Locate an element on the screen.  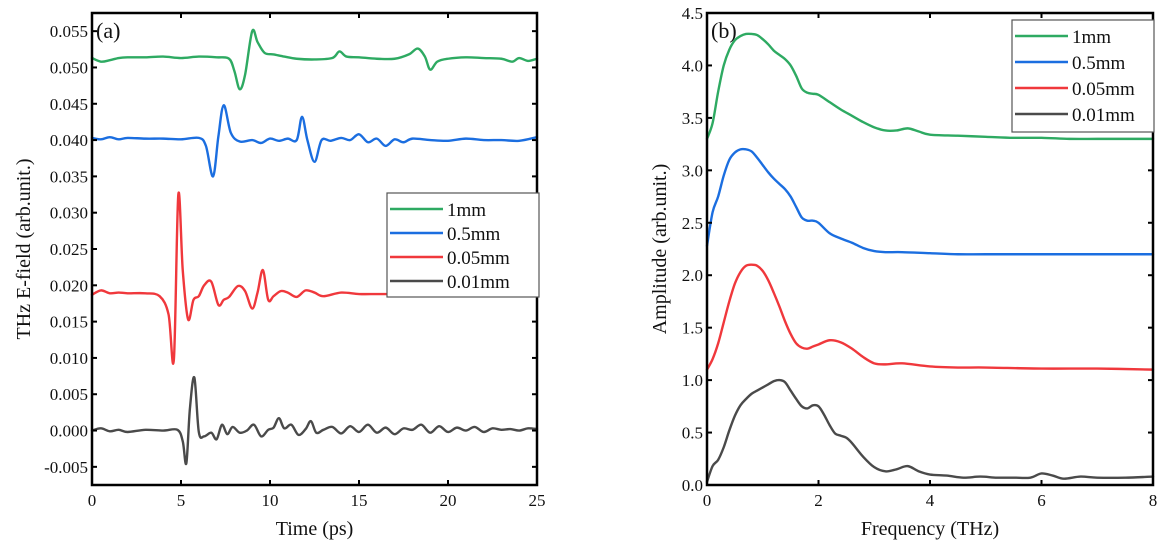
panel-a-legend-box is located at coordinates (463, 245).